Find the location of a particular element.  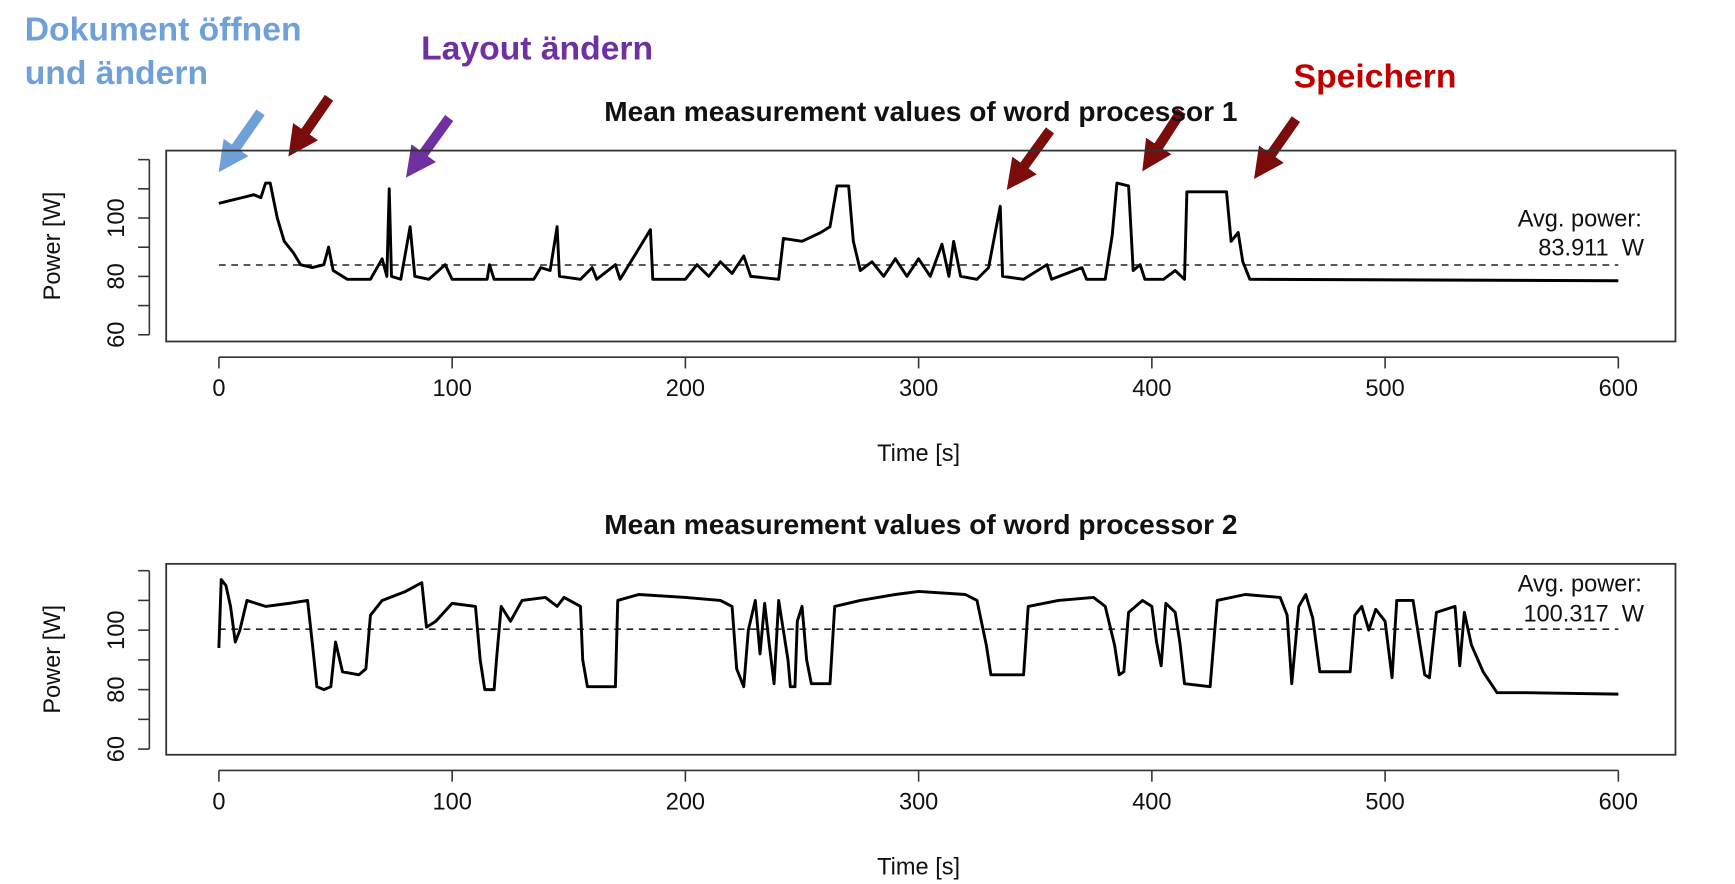

average-label: 83.911 W is located at coordinates (1591, 248).